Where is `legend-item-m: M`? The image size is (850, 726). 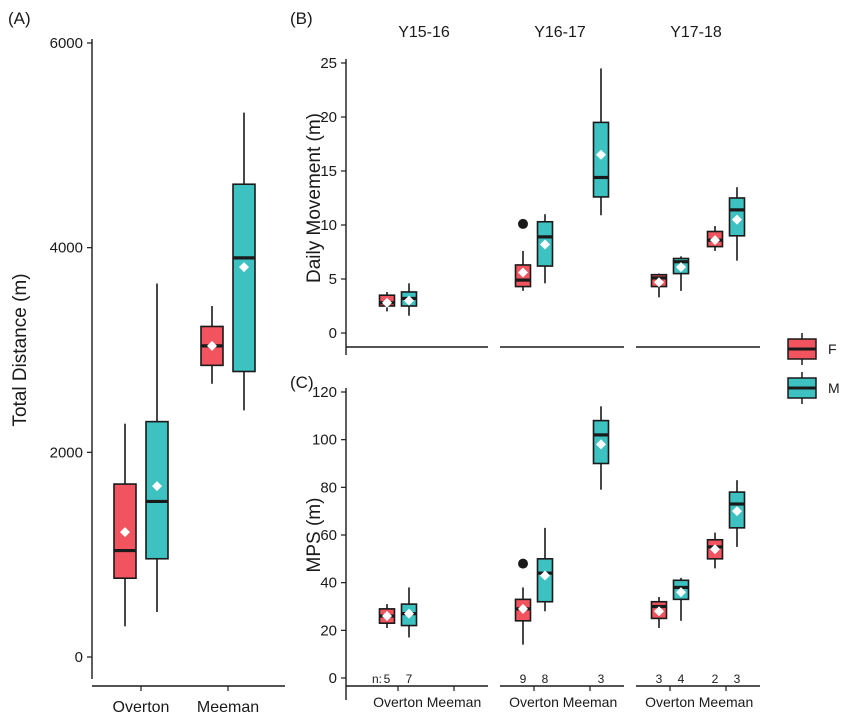 legend-item-m: M is located at coordinates (813, 388).